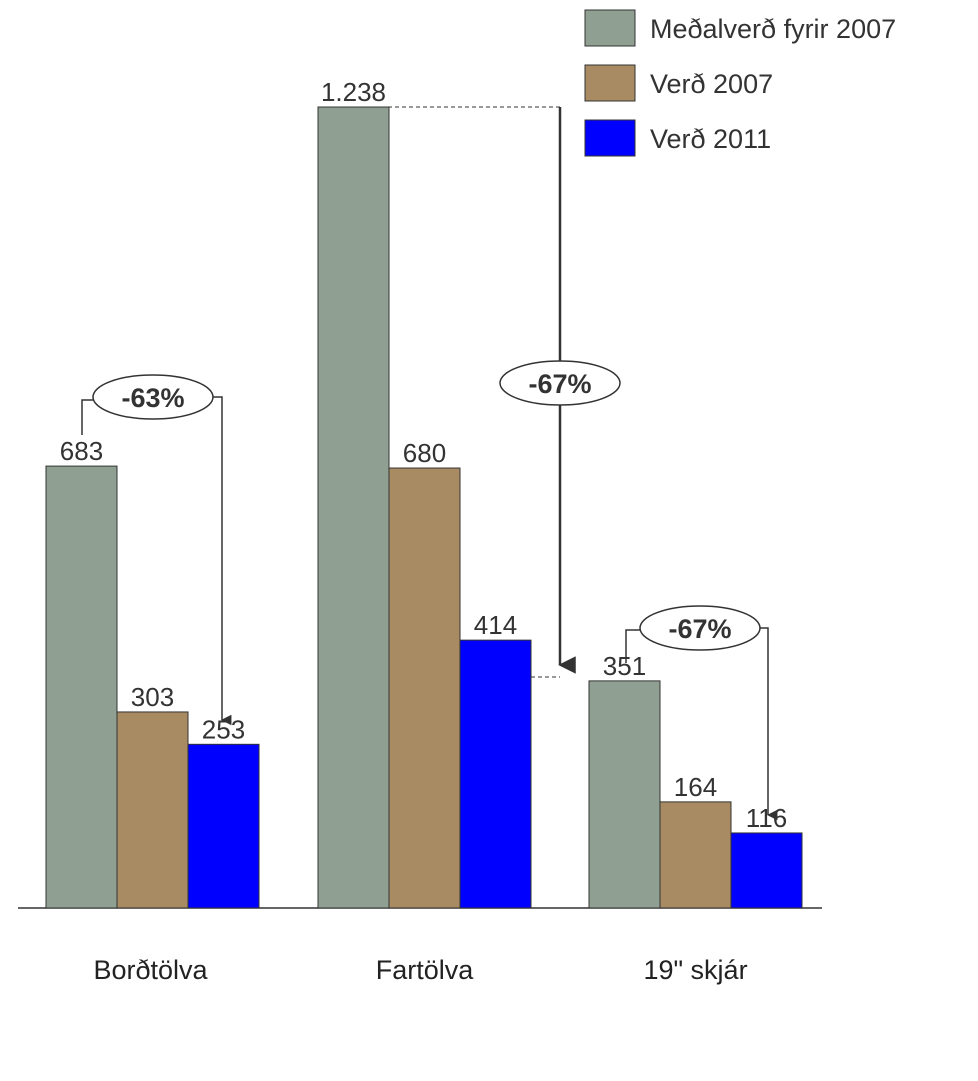 This screenshot has width=978, height=1081. Describe the element at coordinates (150, 970) in the screenshot. I see `x-tick-label: Borðtölva` at that location.